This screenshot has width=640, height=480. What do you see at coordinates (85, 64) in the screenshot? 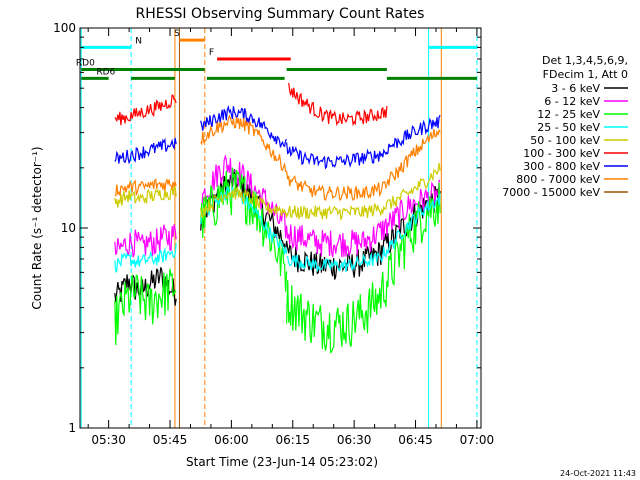
I see `state-label-rd0: RD0` at bounding box center [85, 64].